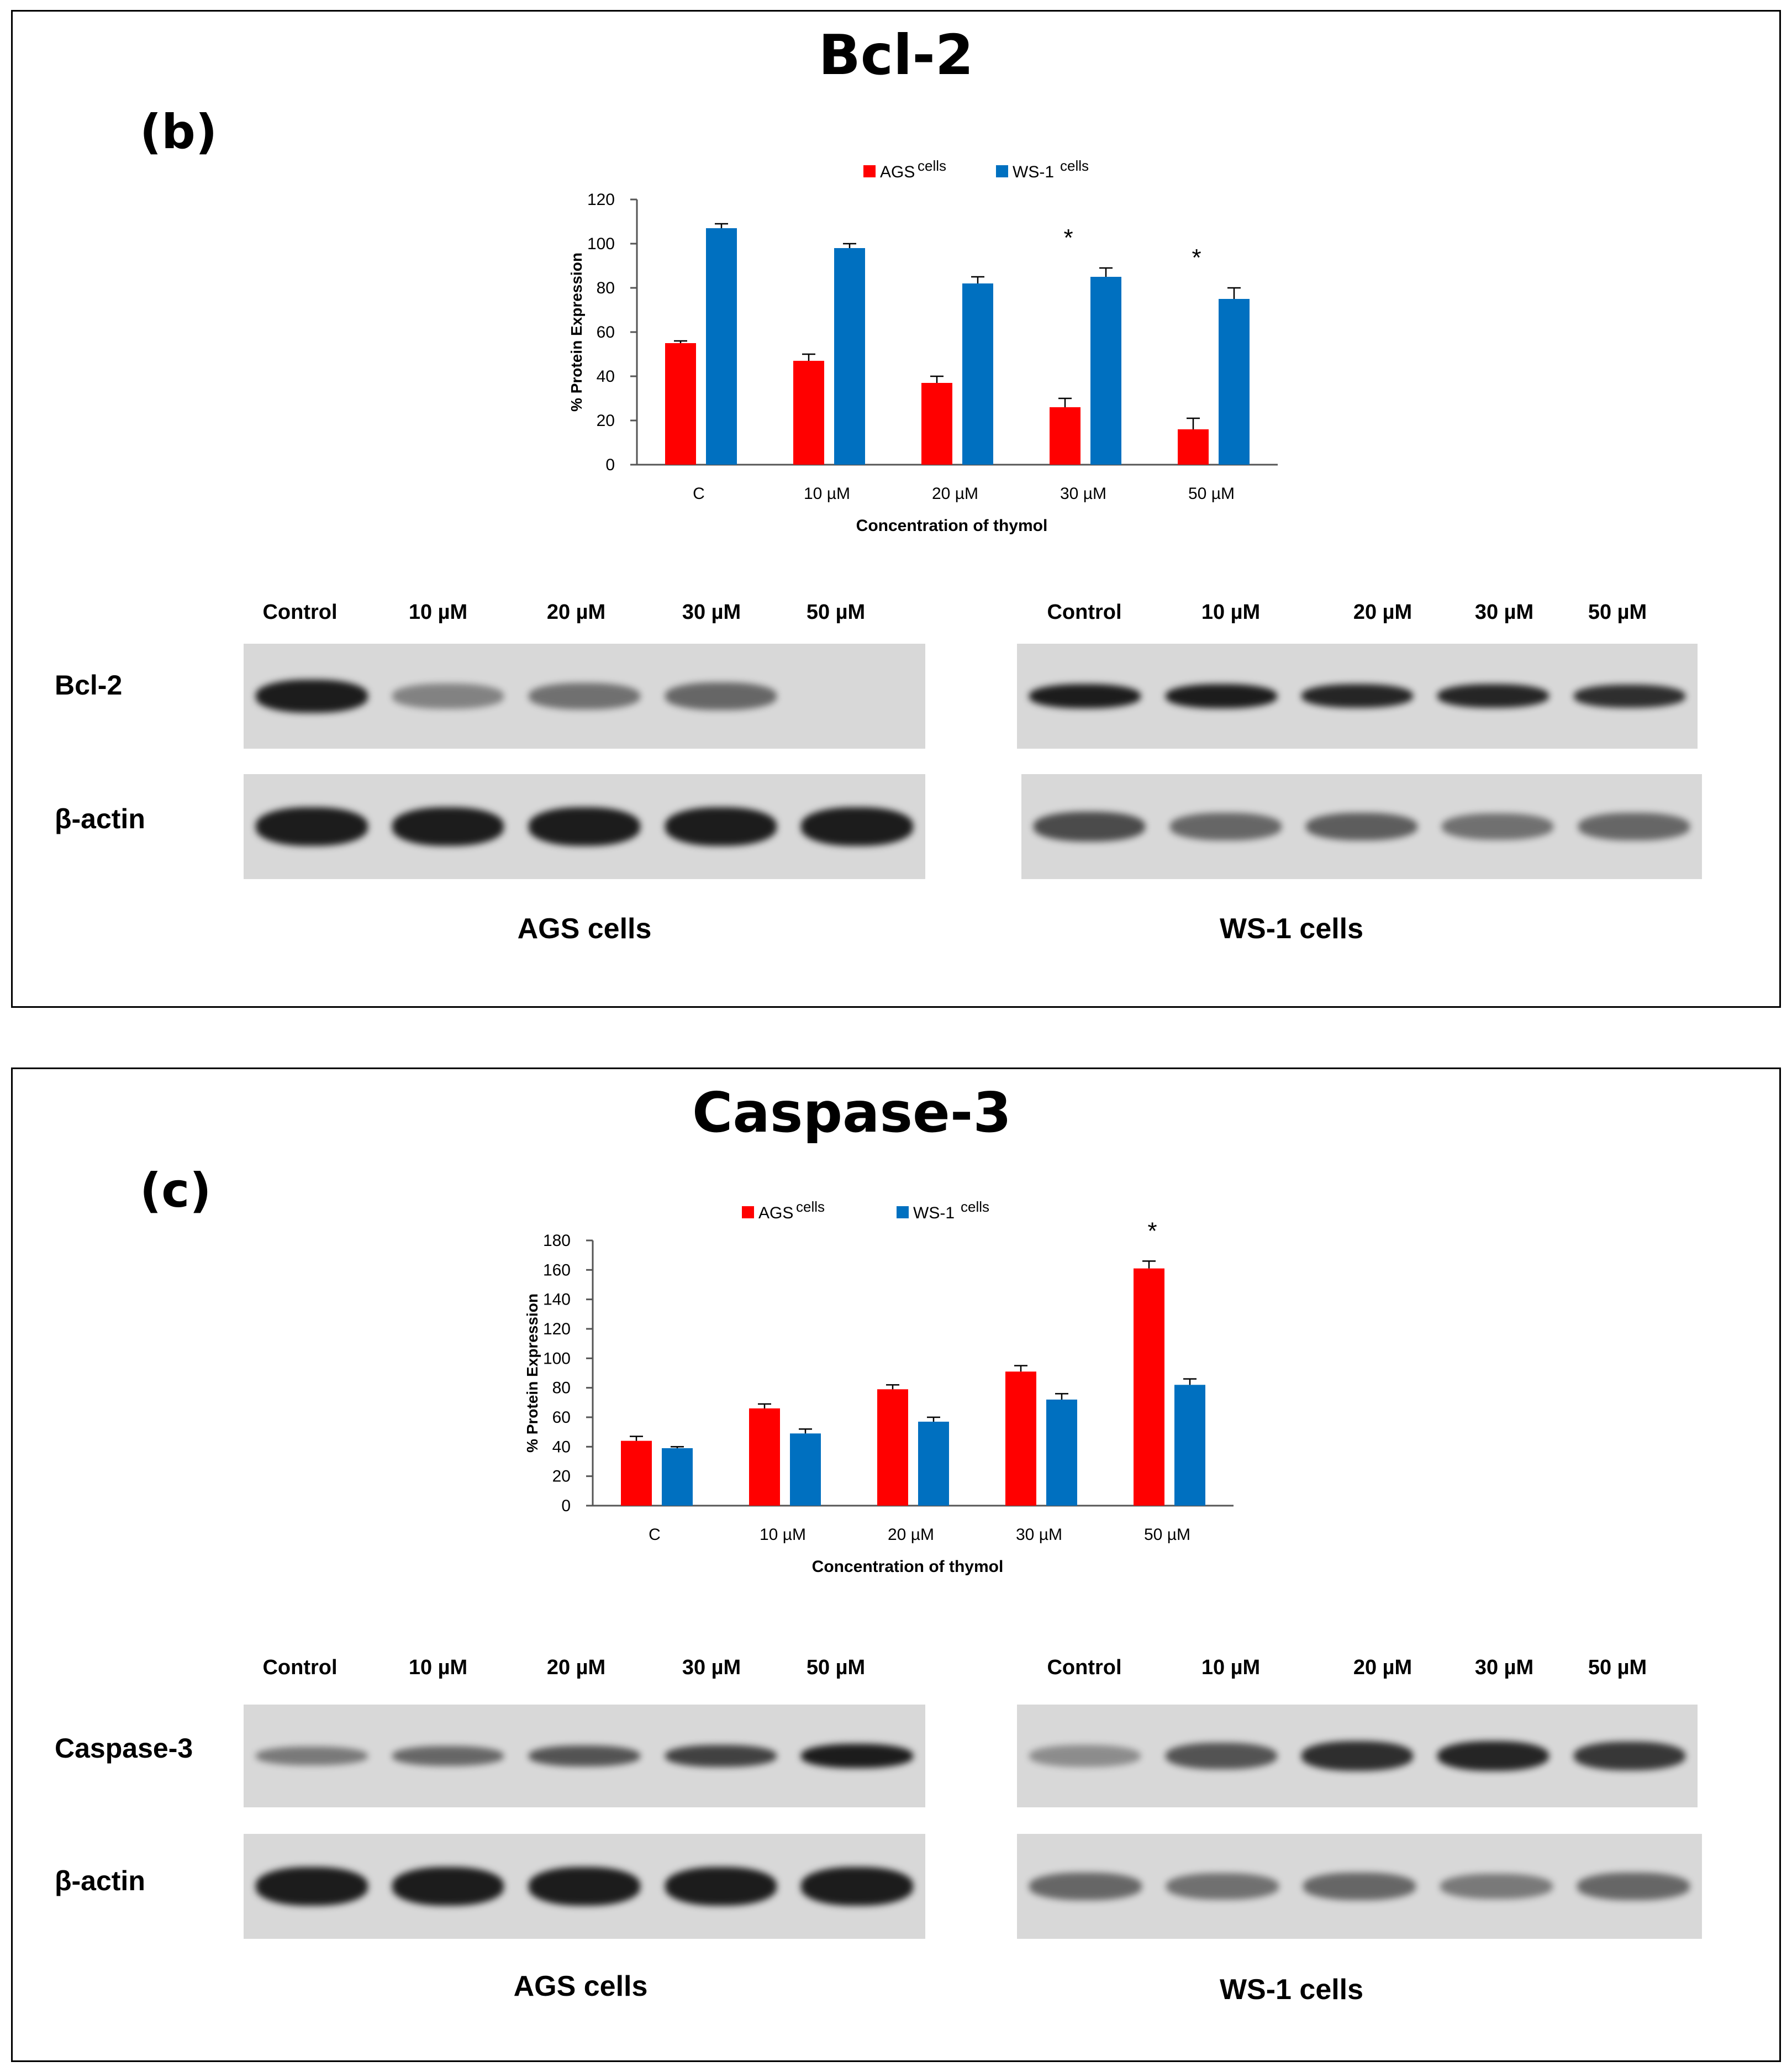 Image resolution: width=1792 pixels, height=2072 pixels. What do you see at coordinates (851, 1112) in the screenshot?
I see `panel-title: Caspase-3` at bounding box center [851, 1112].